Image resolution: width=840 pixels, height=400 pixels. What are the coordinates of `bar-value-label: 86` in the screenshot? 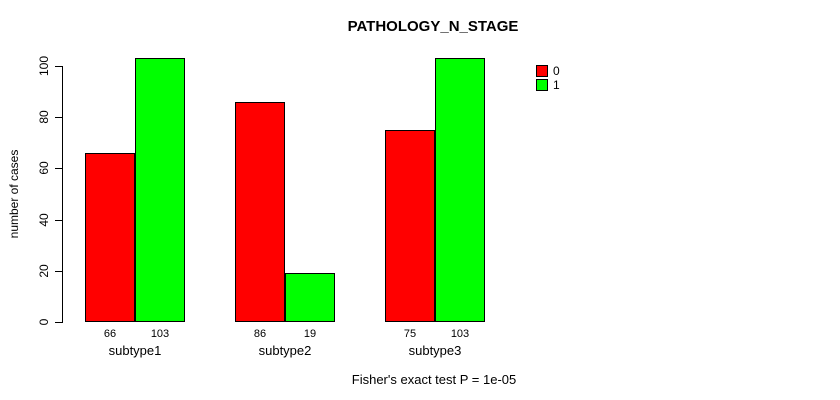 It's located at (260, 334).